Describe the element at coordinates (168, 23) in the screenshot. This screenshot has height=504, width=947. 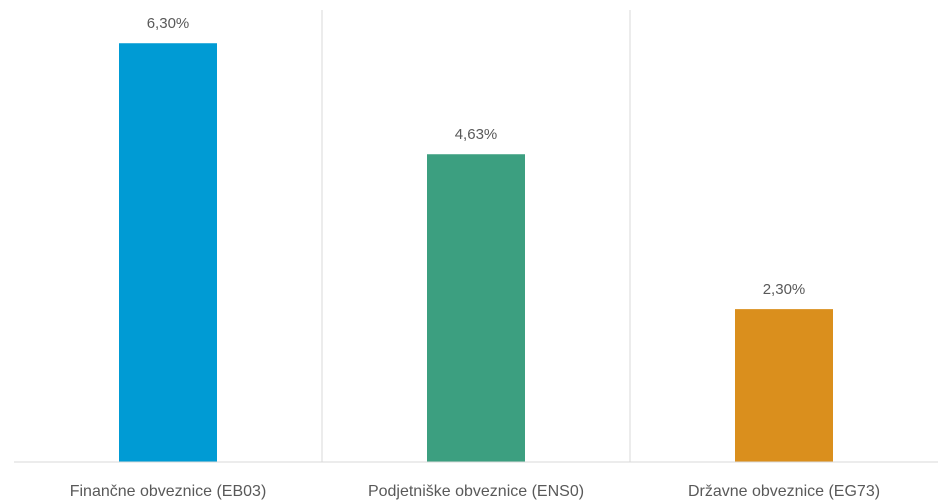
I see `bar-value-label: 6,30%` at that location.